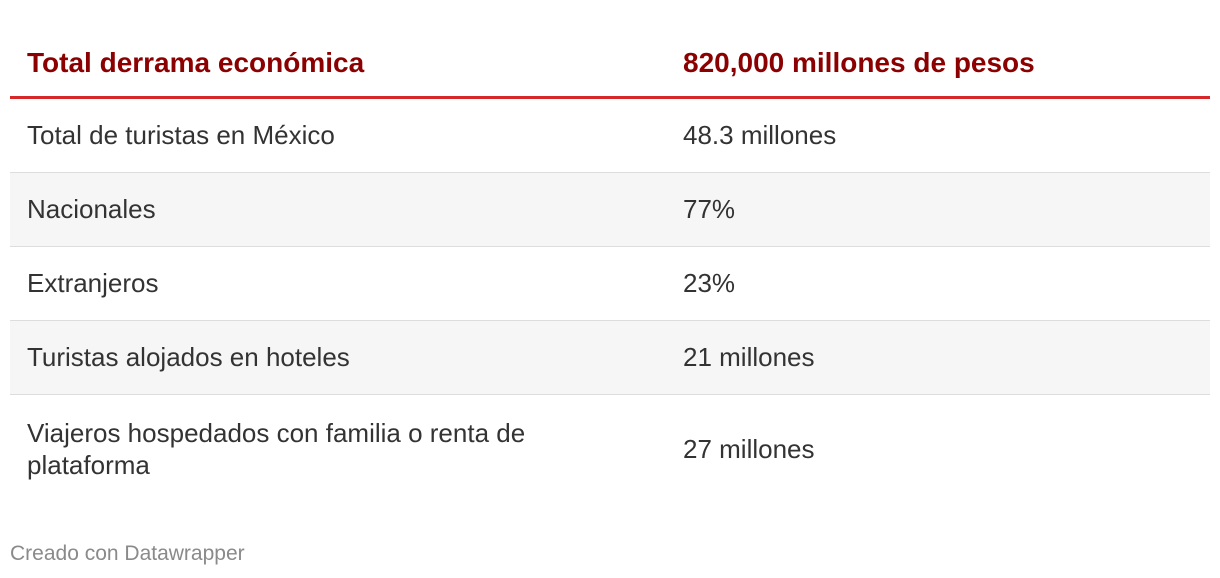 This screenshot has width=1220, height=578. Describe the element at coordinates (749, 357) in the screenshot. I see `row-value-cell: 21 millones` at that location.